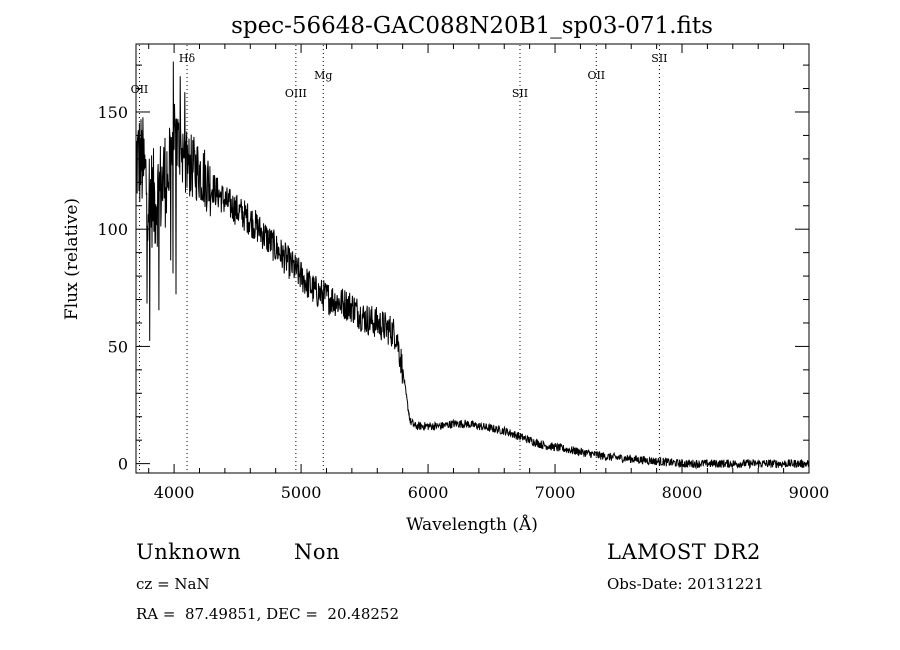 This screenshot has width=900, height=650. I want to click on x-axis-label: Wavelength (Å), so click(472, 524).